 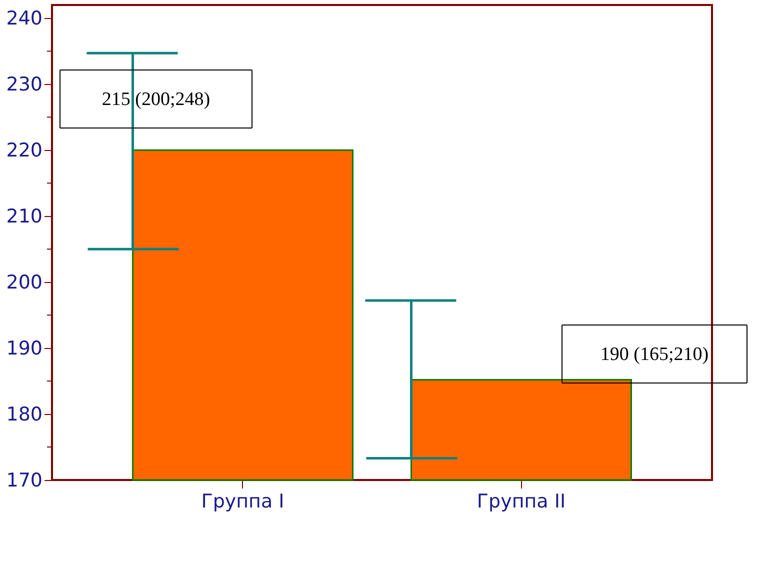 I want to click on annotation: 215 (200;248), so click(x=156, y=99).